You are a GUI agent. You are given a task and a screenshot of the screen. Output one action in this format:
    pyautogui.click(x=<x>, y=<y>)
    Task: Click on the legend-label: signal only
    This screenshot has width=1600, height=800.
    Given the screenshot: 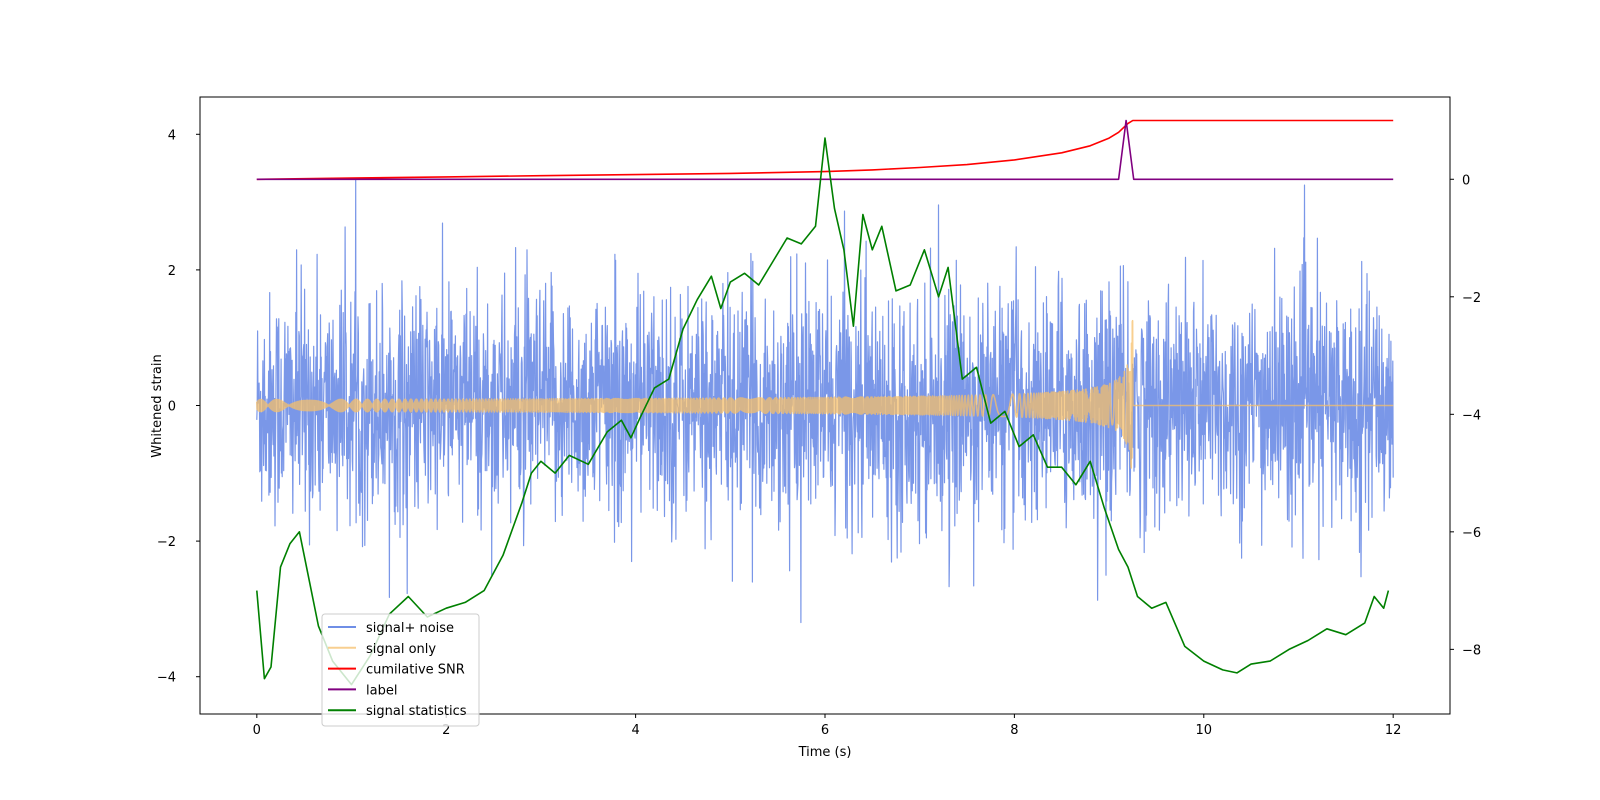 What is the action you would take?
    pyautogui.click(x=401, y=649)
    